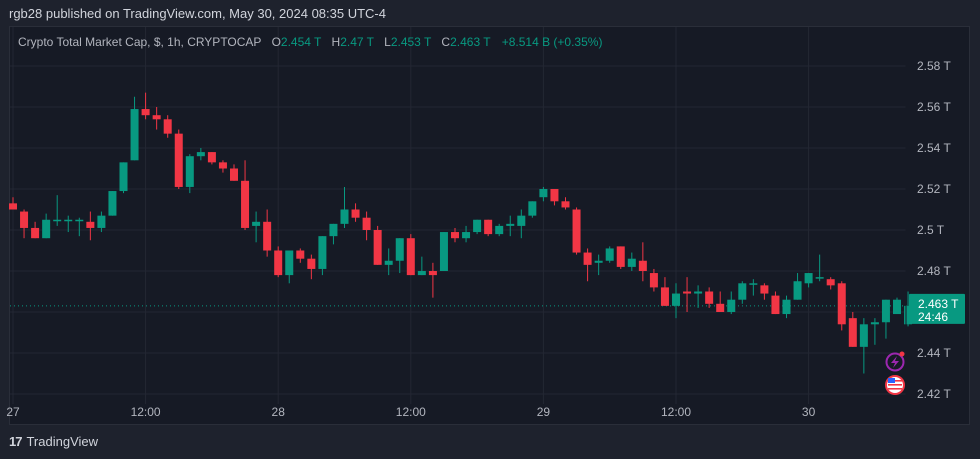  What do you see at coordinates (934, 394) in the screenshot?
I see `price-axis-label: 2.42 T` at bounding box center [934, 394].